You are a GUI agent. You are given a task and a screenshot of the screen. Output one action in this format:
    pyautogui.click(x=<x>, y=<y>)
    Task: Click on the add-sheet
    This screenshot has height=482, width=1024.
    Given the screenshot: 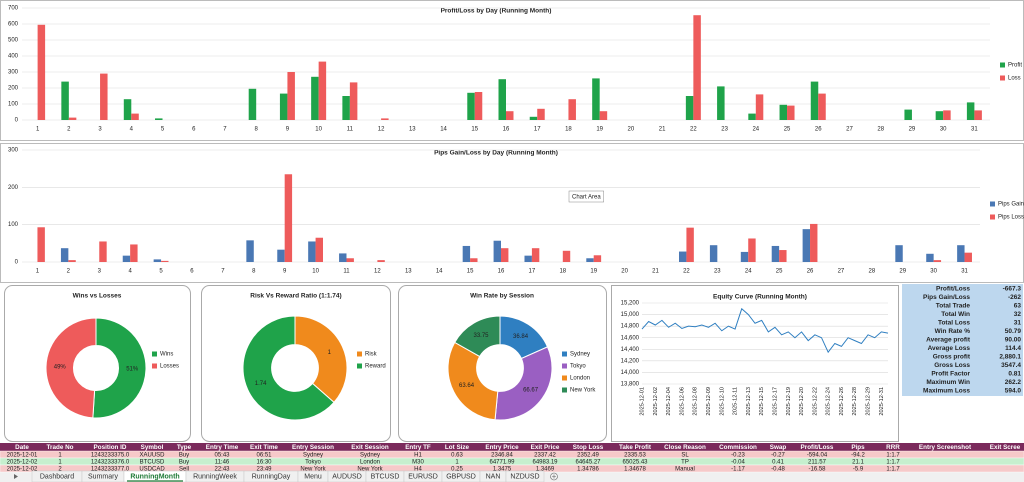 What is the action you would take?
    pyautogui.click(x=554, y=476)
    